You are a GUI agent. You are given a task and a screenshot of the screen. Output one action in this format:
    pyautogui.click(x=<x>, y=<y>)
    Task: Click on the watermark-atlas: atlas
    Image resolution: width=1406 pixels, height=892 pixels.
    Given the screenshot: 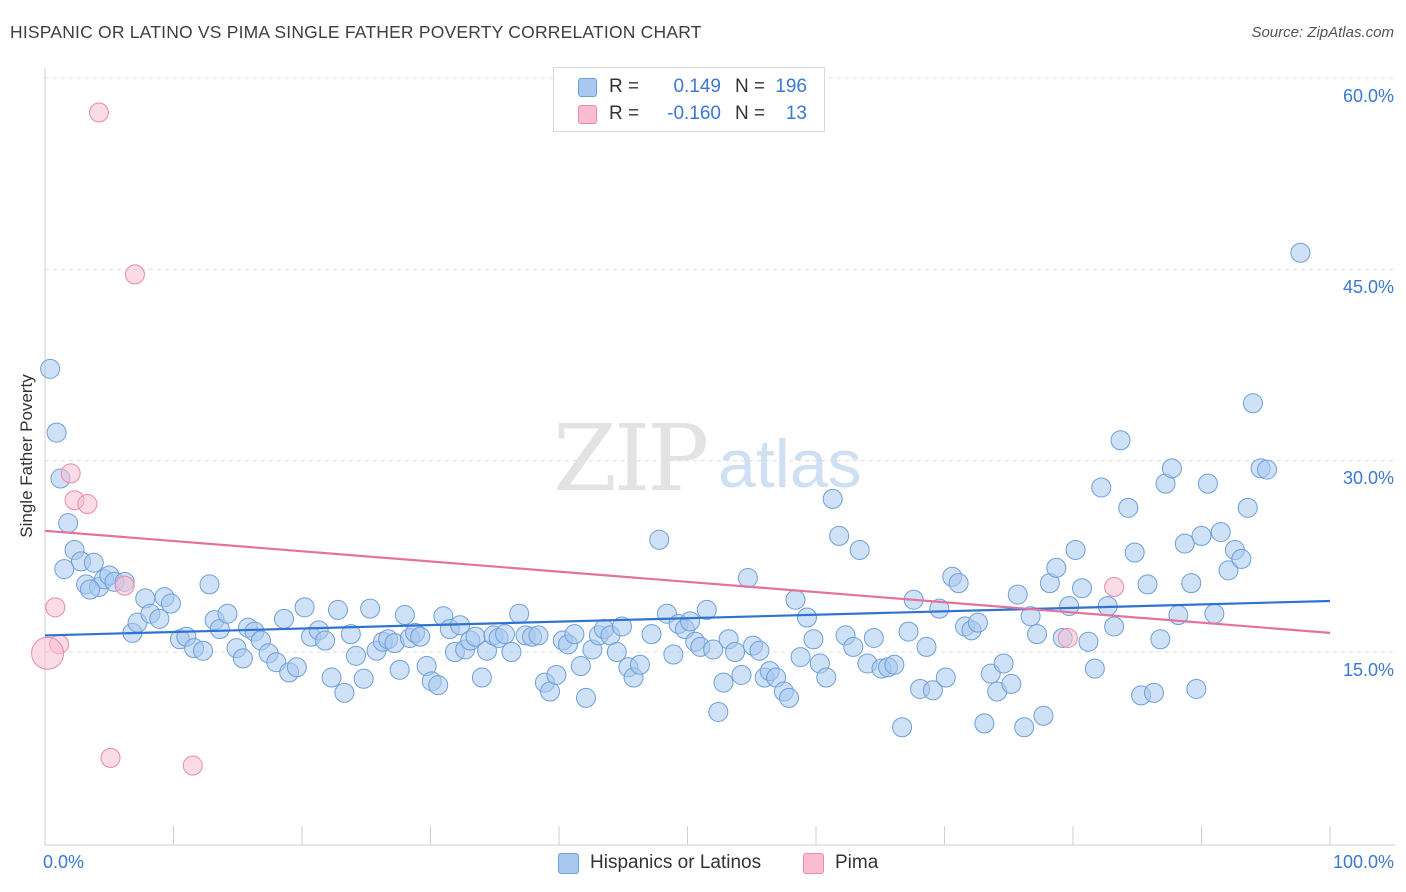 What is the action you would take?
    pyautogui.click(x=790, y=464)
    